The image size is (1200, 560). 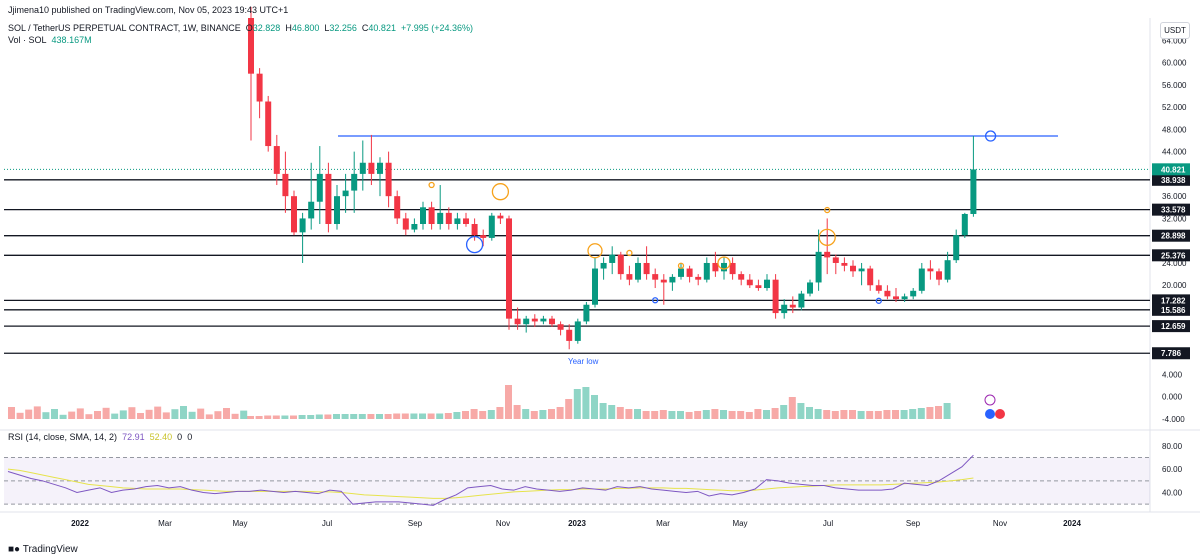 What do you see at coordinates (1000, 414) in the screenshot?
I see `dividend-marker-icon` at bounding box center [1000, 414].